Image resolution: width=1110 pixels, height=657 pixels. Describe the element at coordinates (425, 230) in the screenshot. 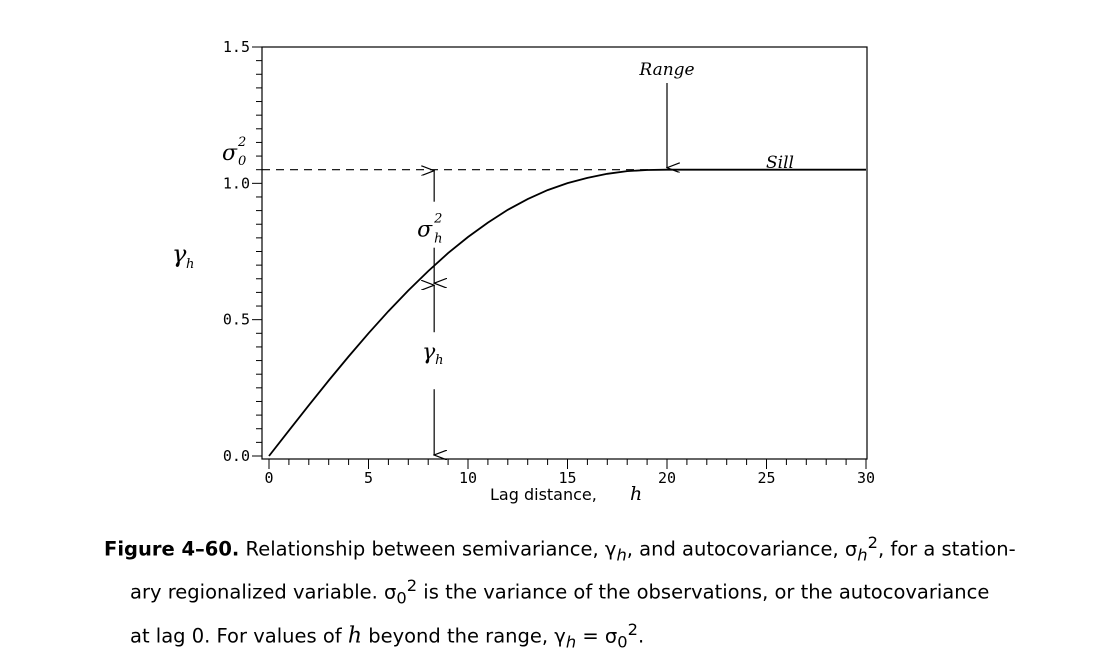

I see `sigmah-base: σ` at that location.